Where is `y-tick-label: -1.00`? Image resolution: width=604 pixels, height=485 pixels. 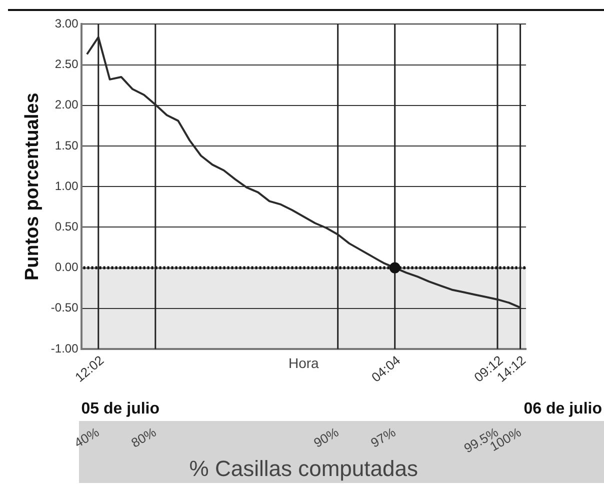
y-tick-label: -1.00 is located at coordinates (64, 348).